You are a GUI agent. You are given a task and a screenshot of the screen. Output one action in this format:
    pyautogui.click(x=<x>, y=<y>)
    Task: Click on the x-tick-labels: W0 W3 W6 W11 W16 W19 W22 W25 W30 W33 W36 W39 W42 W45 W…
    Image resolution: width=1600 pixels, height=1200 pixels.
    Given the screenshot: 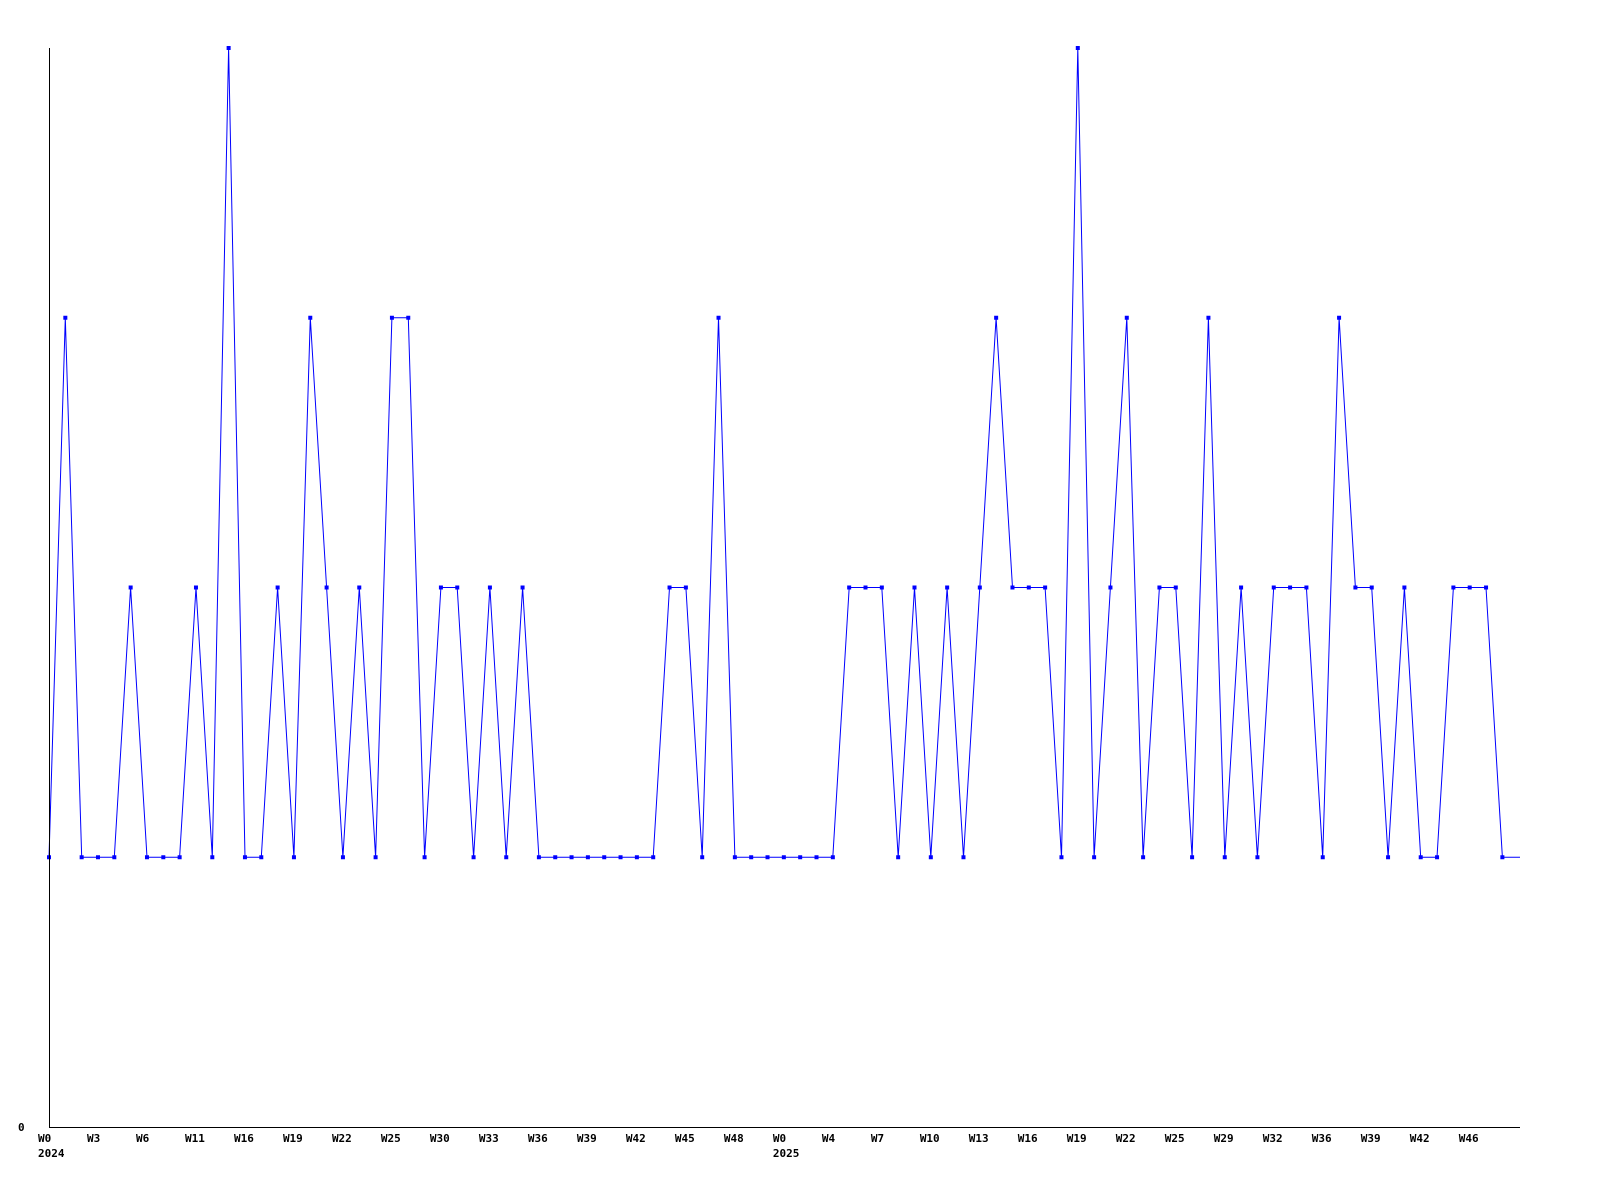 What is the action you would take?
    pyautogui.click(x=758, y=1146)
    